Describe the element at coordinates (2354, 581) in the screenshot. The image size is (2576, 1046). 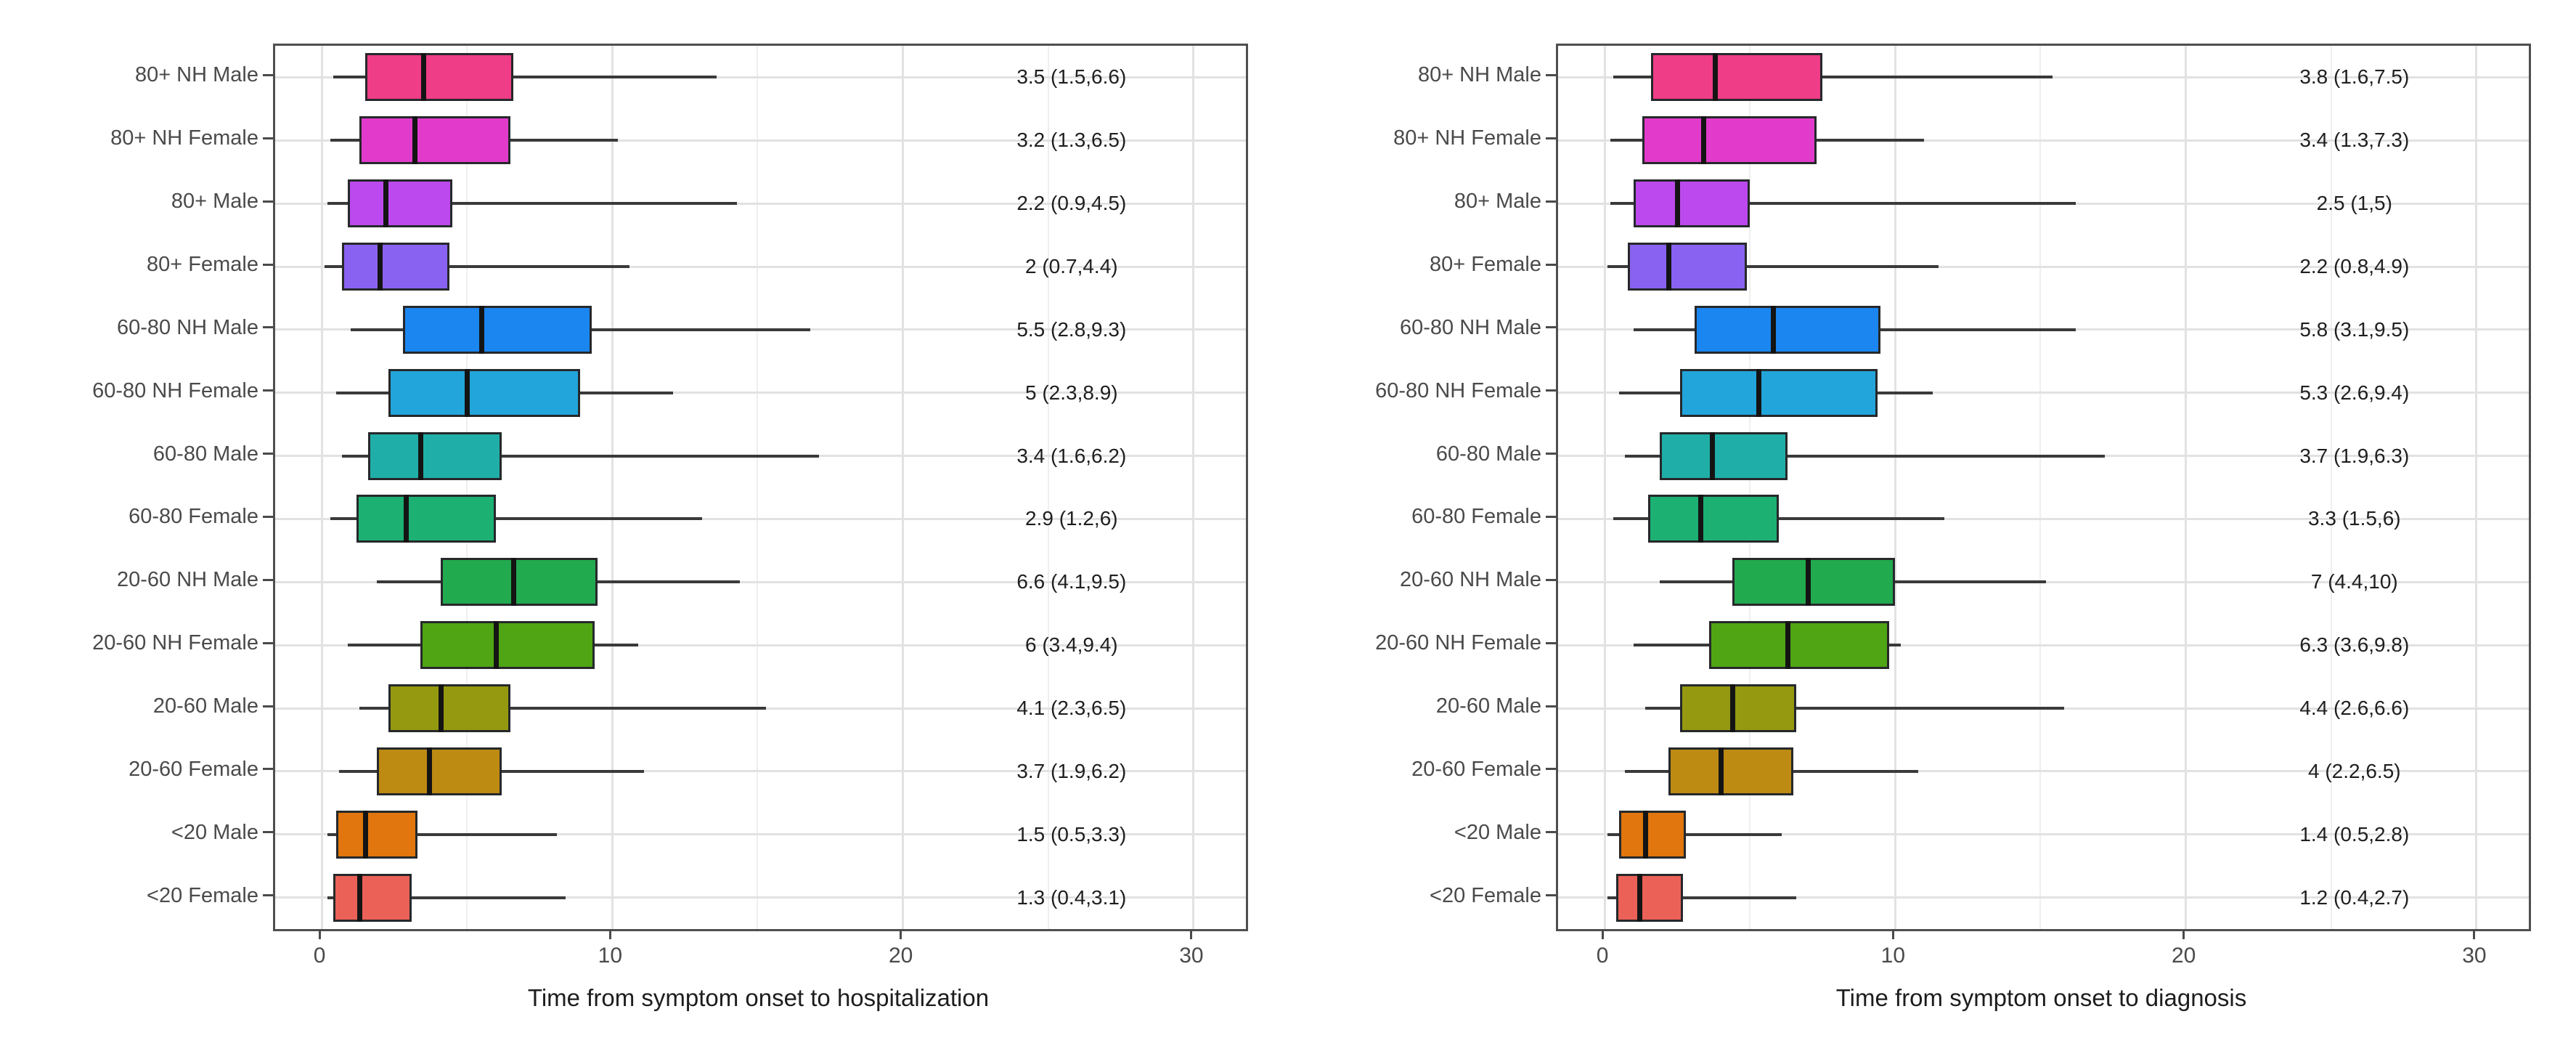
I see `row-annotation-20-60-nh-male: 7 (4.4,10)` at that location.